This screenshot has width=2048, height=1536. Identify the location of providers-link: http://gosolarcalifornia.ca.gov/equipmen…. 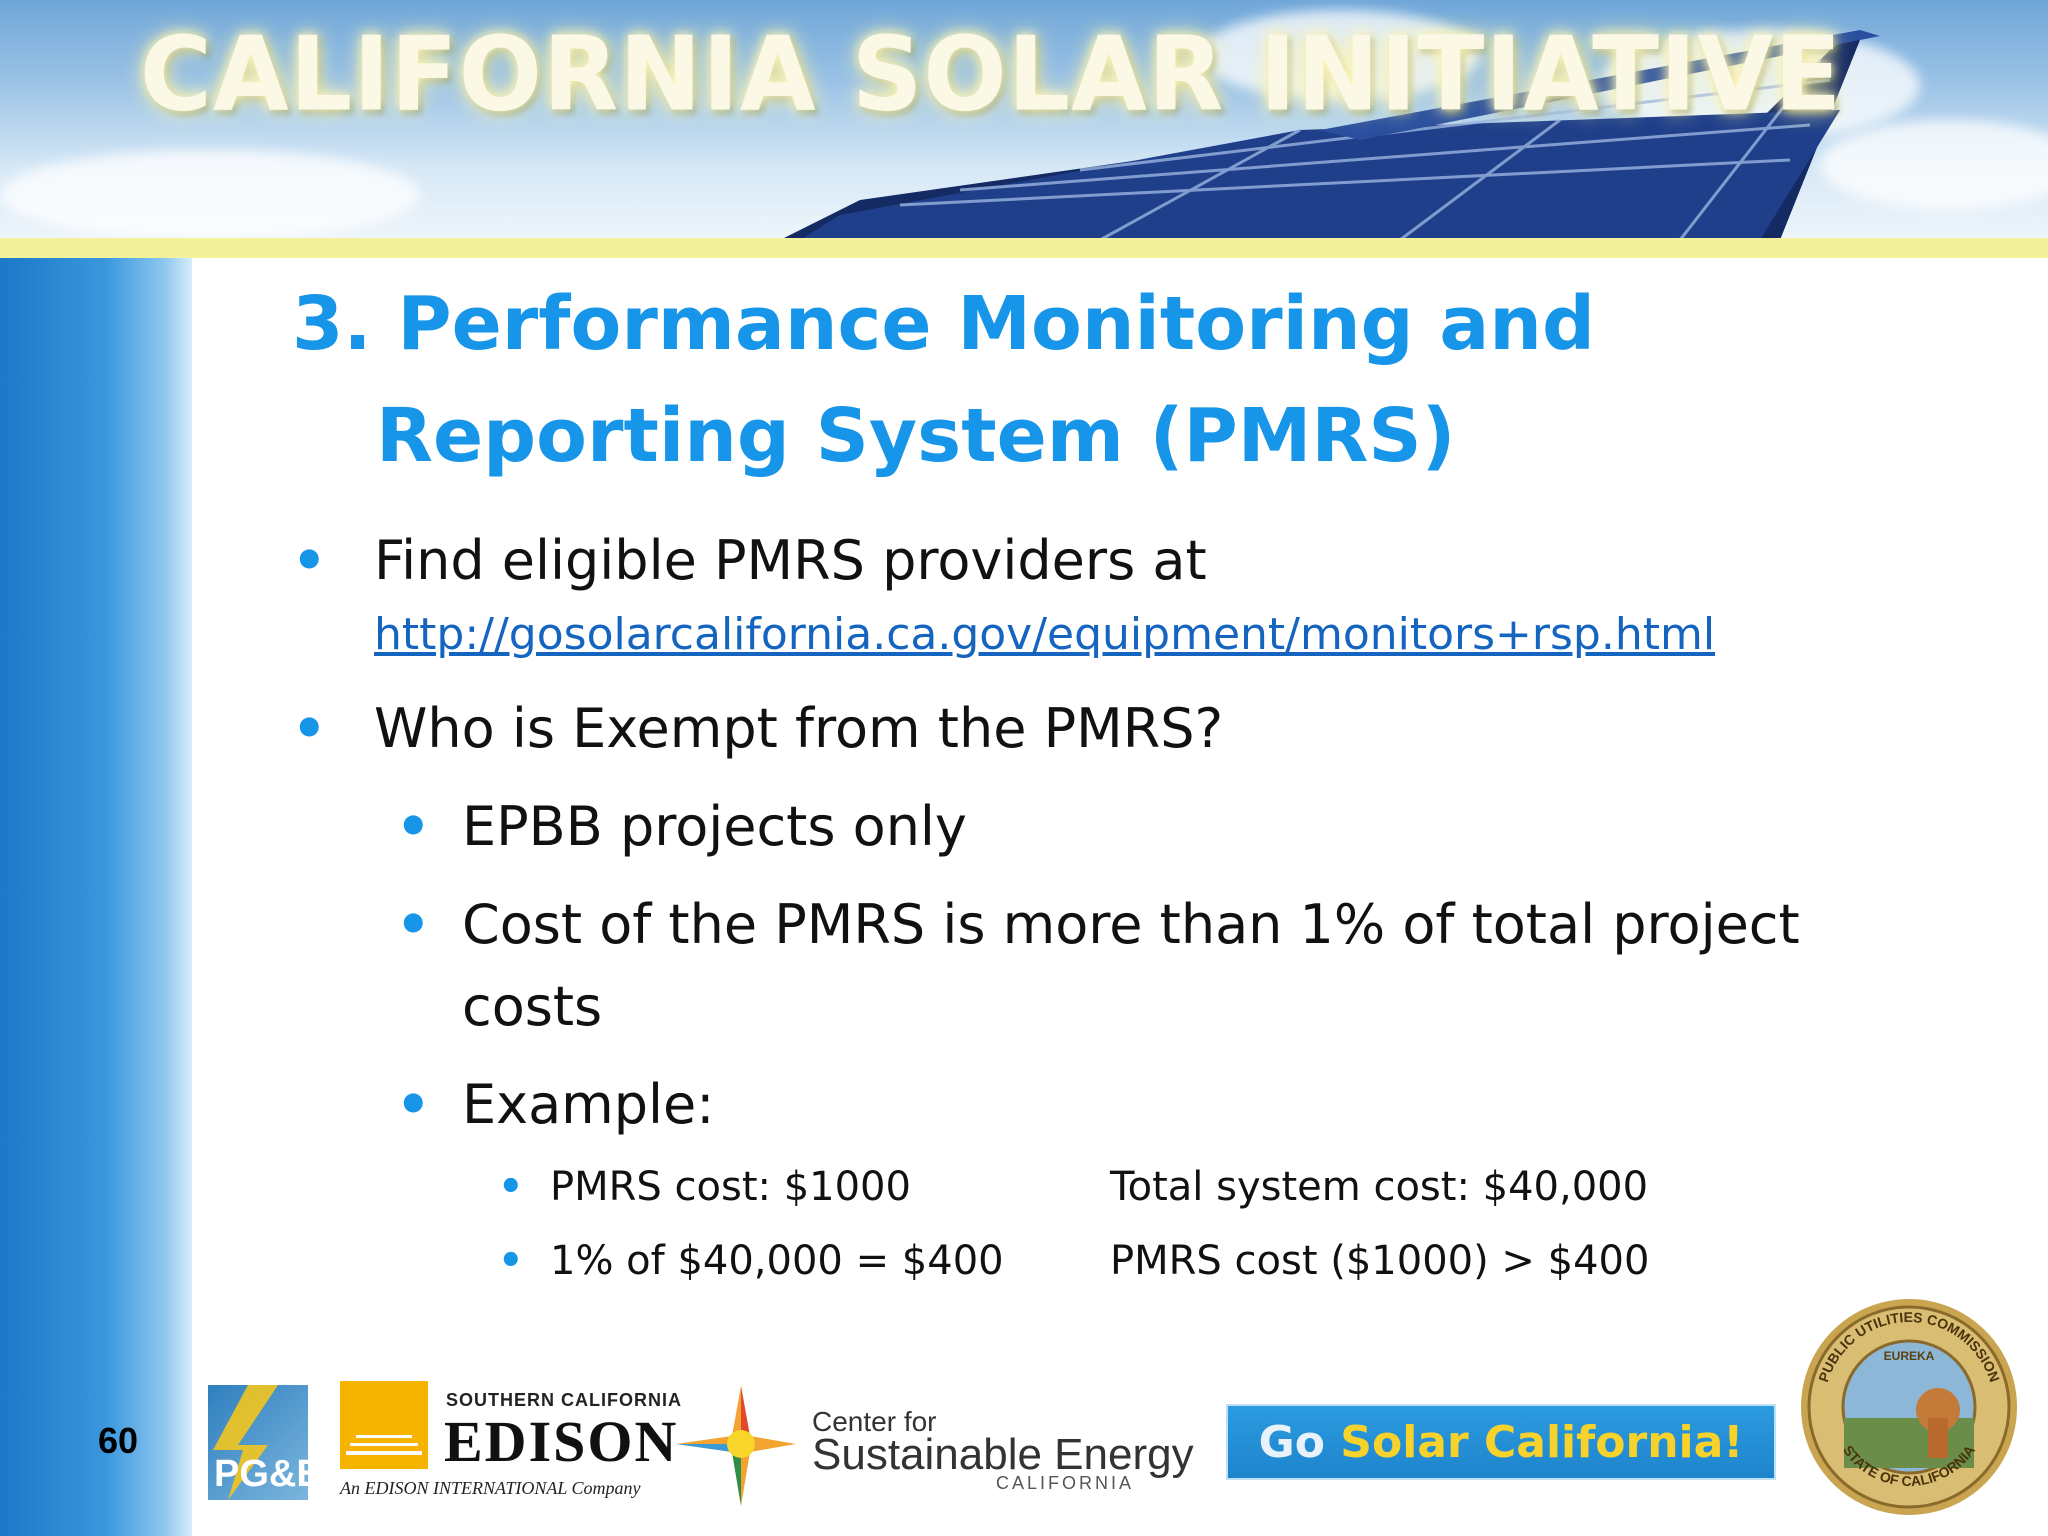
(1045, 634).